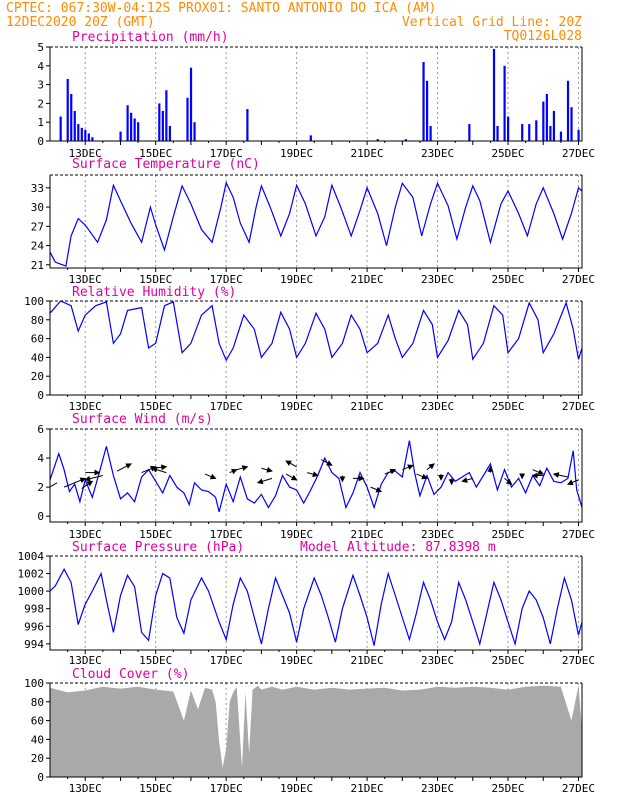  Describe the element at coordinates (155, 534) in the screenshot. I see `wind-x-tick-label: 15DEC` at that location.